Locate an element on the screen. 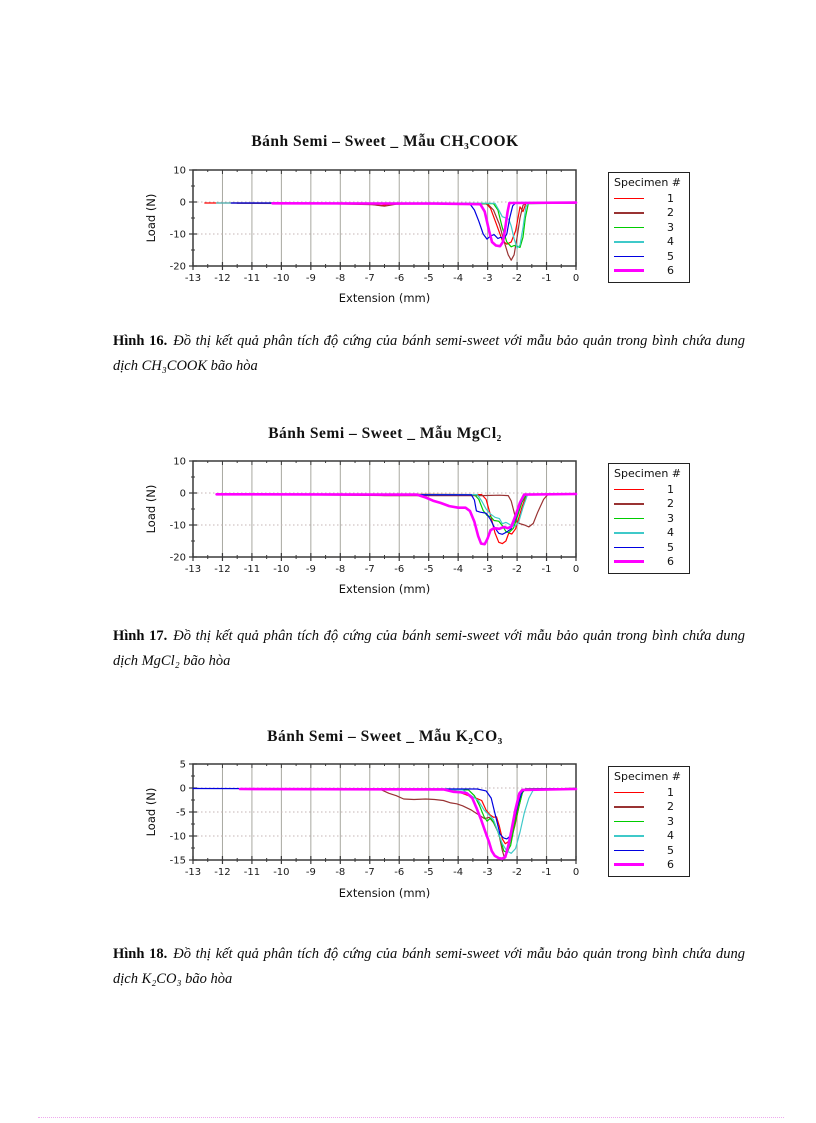  svg-text: -11 is located at coordinates (252, 872).